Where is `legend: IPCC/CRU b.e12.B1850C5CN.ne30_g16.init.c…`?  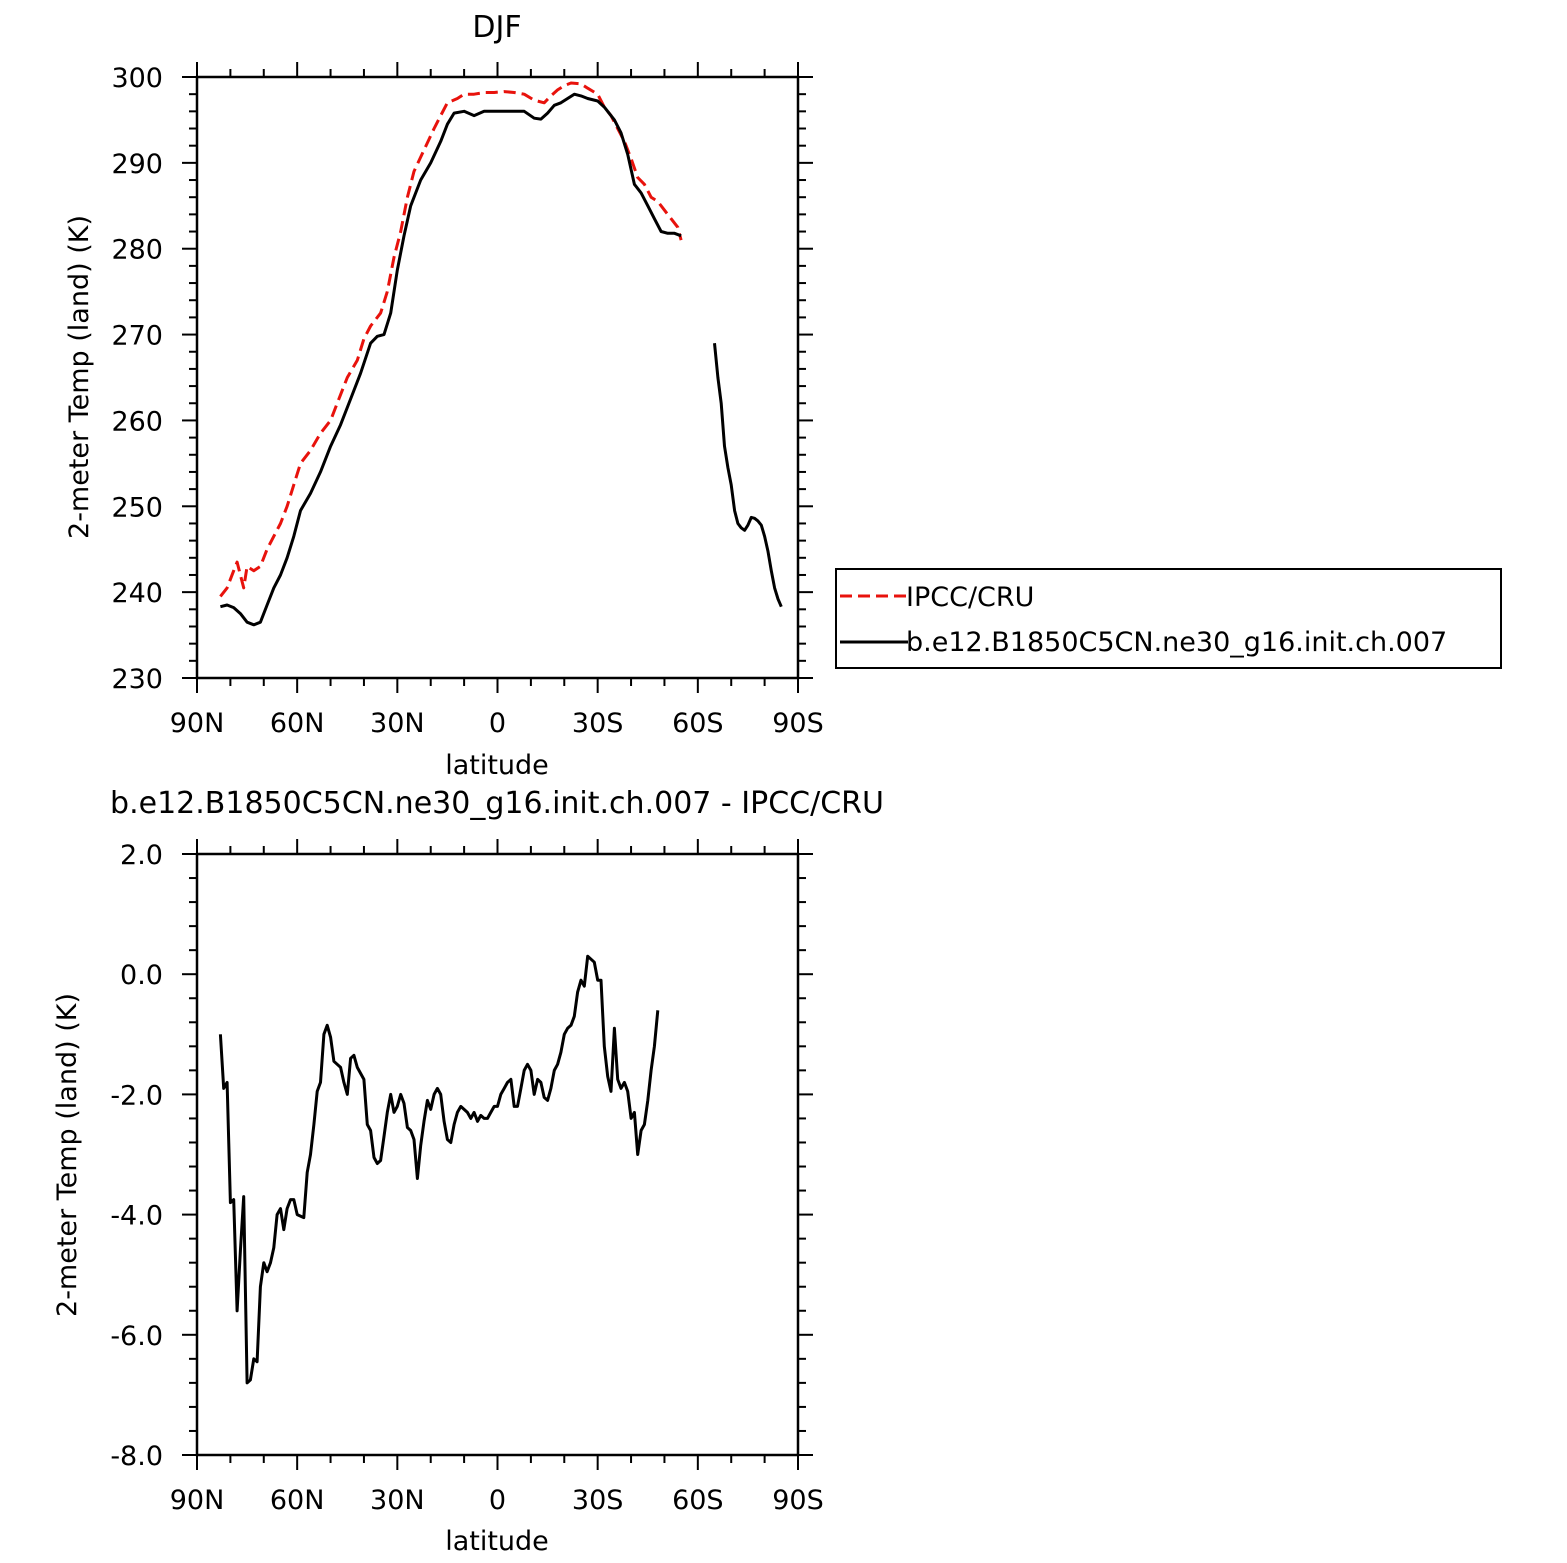
legend: IPCC/CRU b.e12.B1850C5CN.ne30_g16.init.c… is located at coordinates (1168, 618).